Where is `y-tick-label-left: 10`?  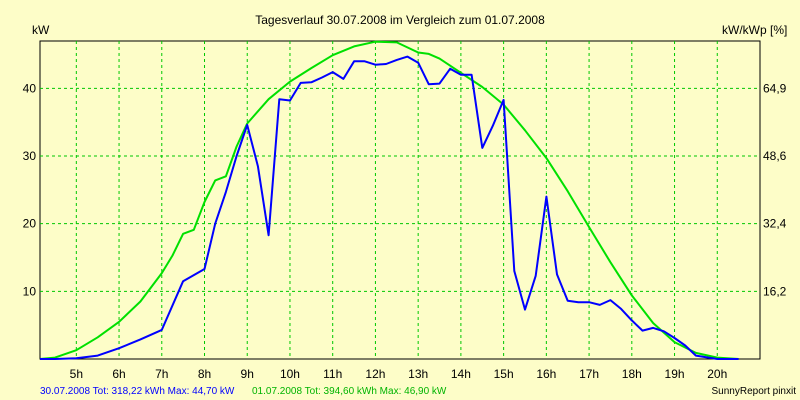 y-tick-label-left: 10 is located at coordinates (30, 291).